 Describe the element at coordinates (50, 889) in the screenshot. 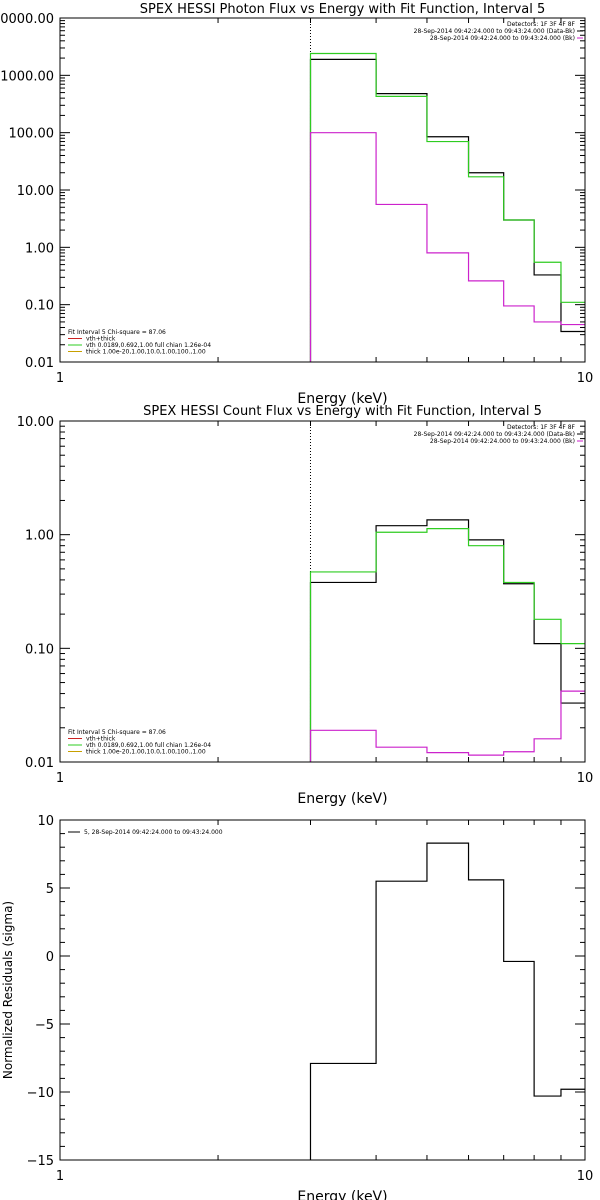

I see `y-tick-label: 5` at that location.